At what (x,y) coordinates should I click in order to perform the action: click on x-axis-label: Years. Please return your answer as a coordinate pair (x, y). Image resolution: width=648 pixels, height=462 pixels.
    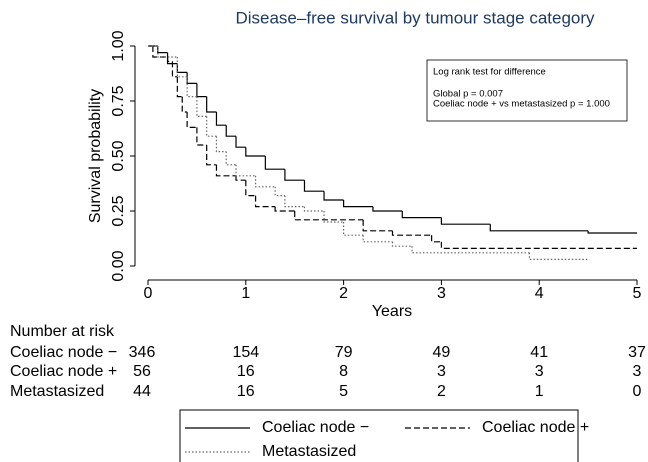
    Looking at the image, I should click on (392, 311).